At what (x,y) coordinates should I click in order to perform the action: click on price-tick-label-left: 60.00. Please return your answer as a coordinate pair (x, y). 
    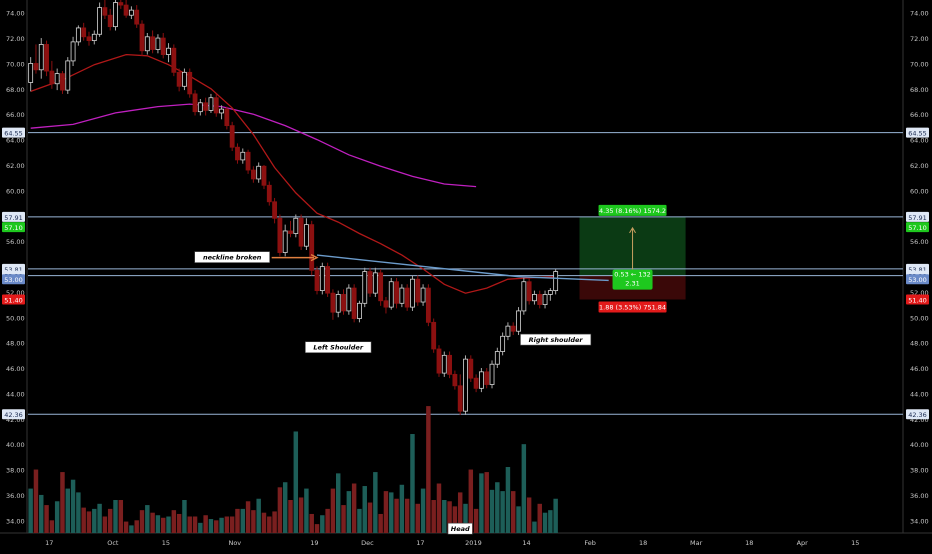
    Looking at the image, I should click on (15, 191).